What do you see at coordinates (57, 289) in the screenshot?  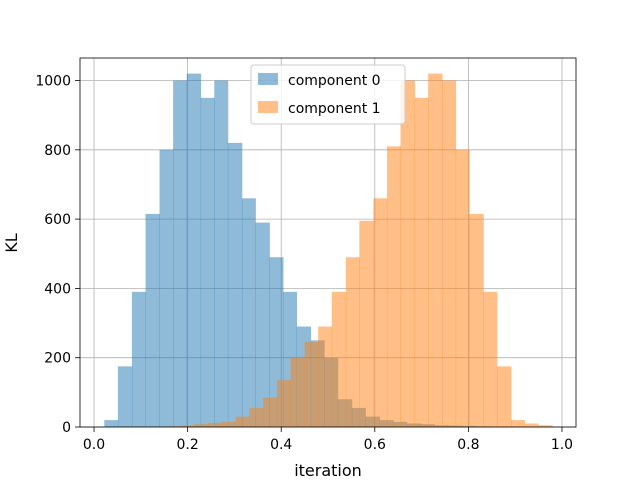 I see `y-tick-label: 400` at bounding box center [57, 289].